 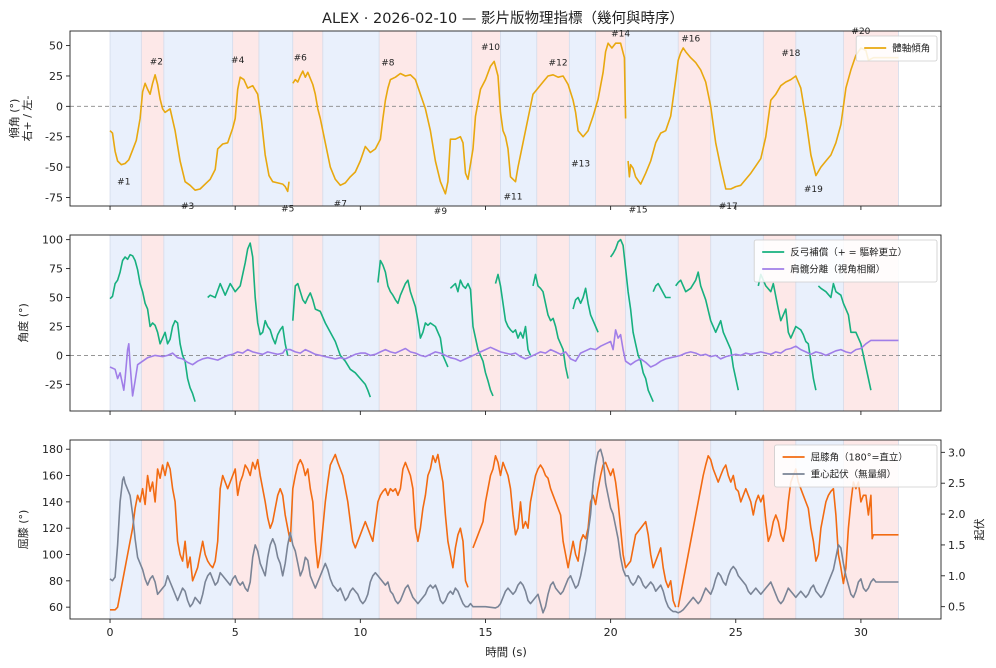 What do you see at coordinates (728, 207) in the screenshot?
I see `event-label: #17` at bounding box center [728, 207].